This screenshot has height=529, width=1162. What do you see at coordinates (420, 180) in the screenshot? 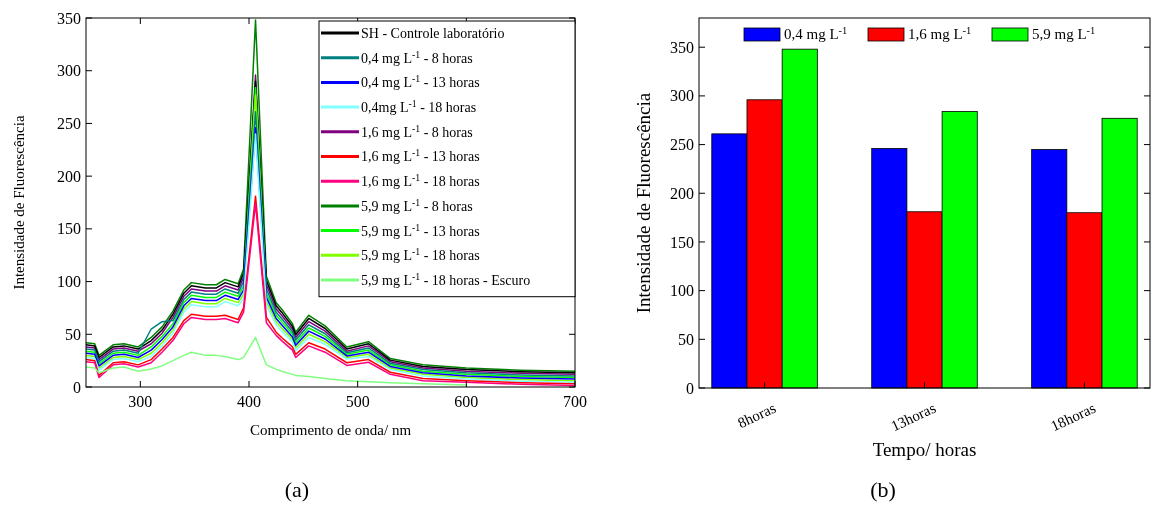
I see `legend-label: 1,6 mg L$^{-1}$ - 18 horas` at bounding box center [420, 180].